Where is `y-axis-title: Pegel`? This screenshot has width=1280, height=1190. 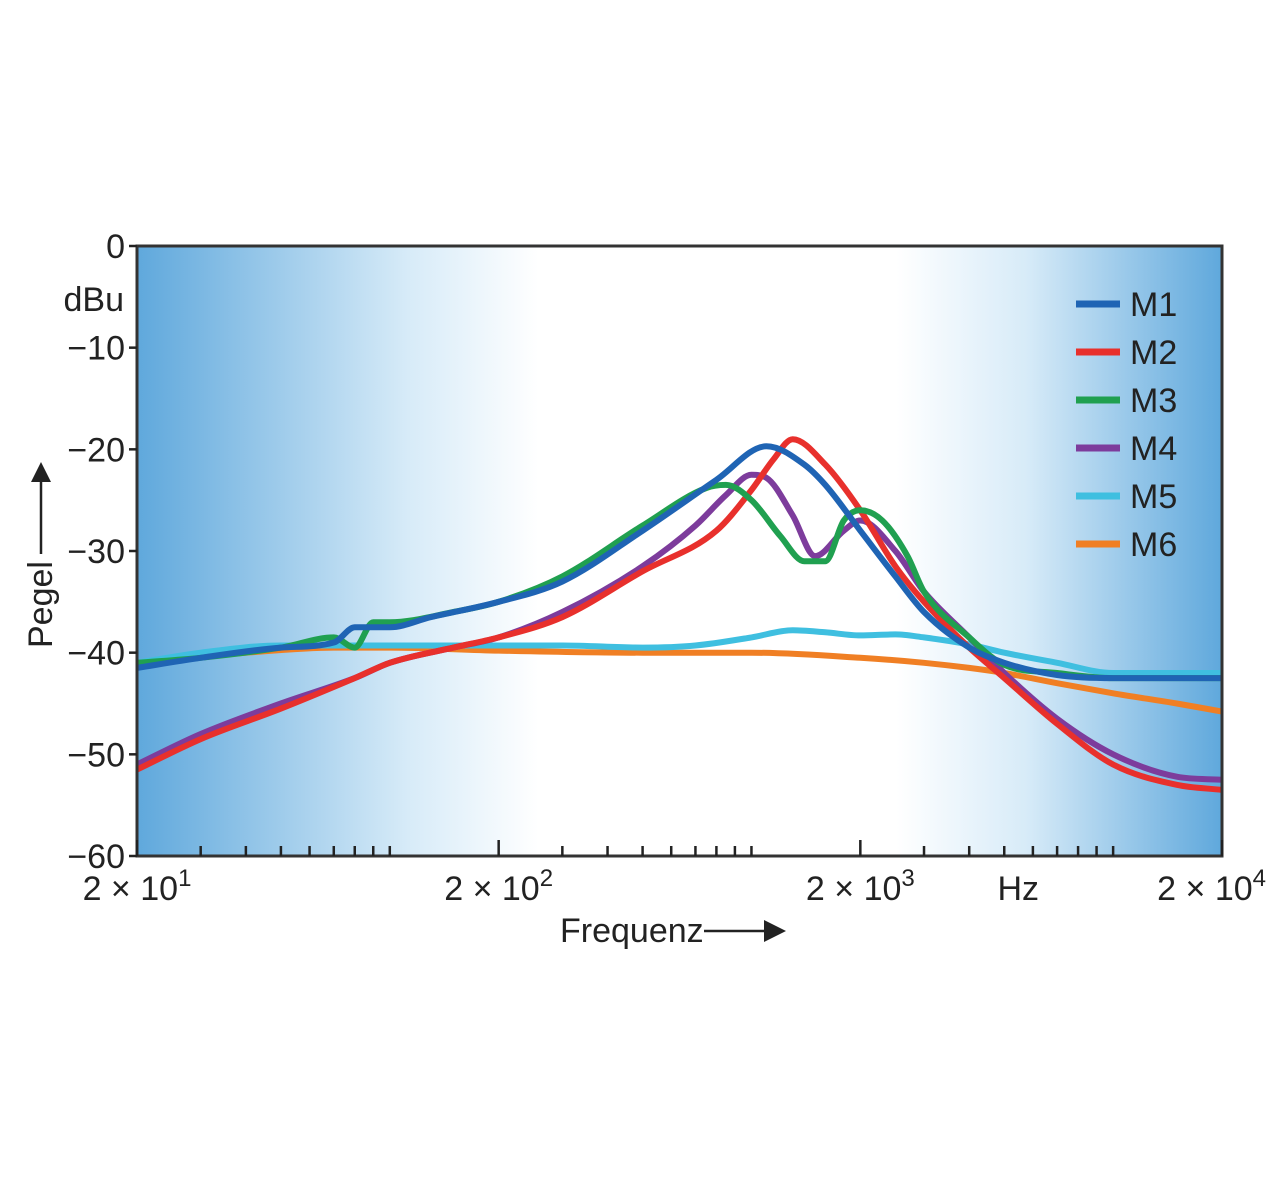 y-axis-title: Pegel is located at coordinates (41, 604).